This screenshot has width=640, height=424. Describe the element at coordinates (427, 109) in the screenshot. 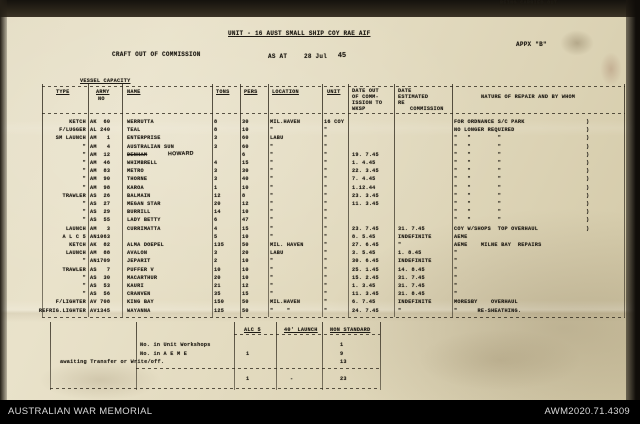

I see `col-head-date-est-4: COMMISSION` at that location.